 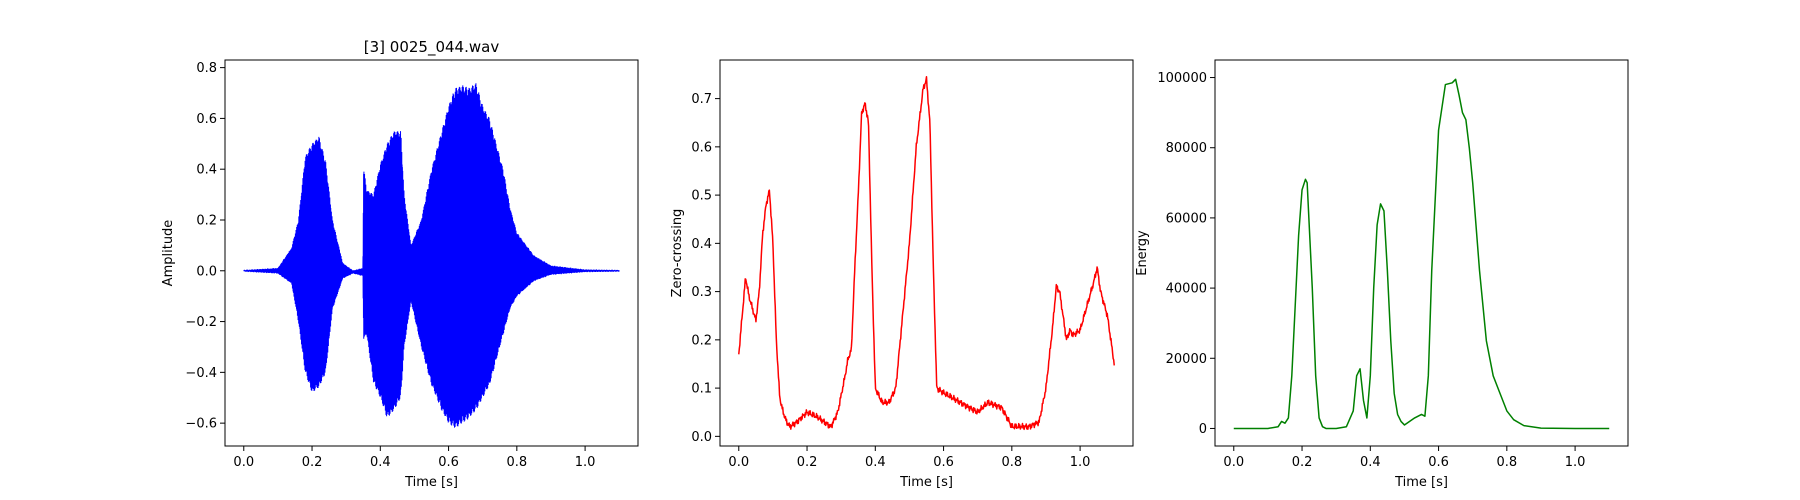 What do you see at coordinates (243, 462) in the screenshot?
I see `waveform-x-tick-label: 0.0` at bounding box center [243, 462].